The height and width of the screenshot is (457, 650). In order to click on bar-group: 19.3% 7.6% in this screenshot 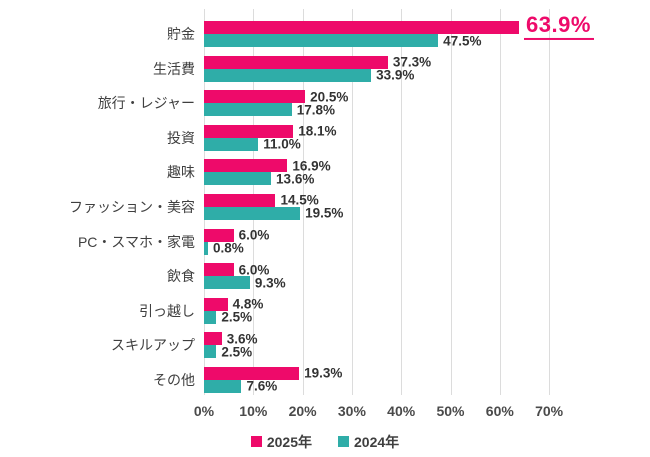, I will do `click(427, 380)`.